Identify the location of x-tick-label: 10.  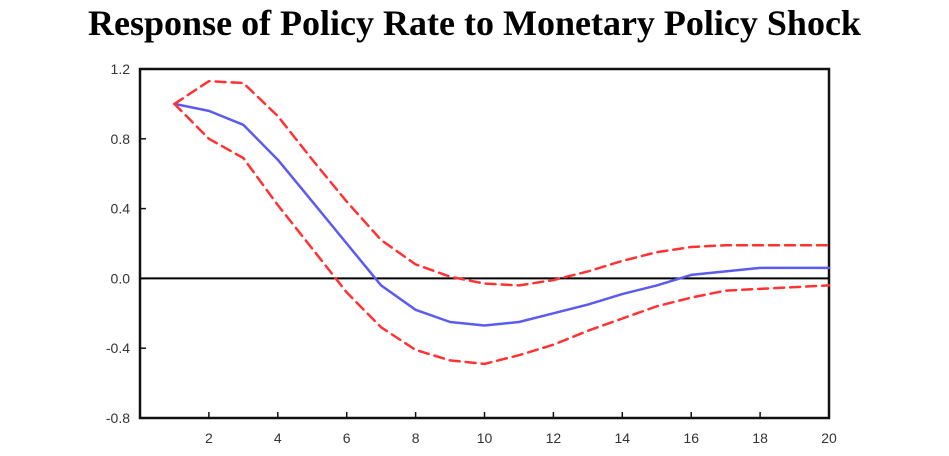
(485, 438).